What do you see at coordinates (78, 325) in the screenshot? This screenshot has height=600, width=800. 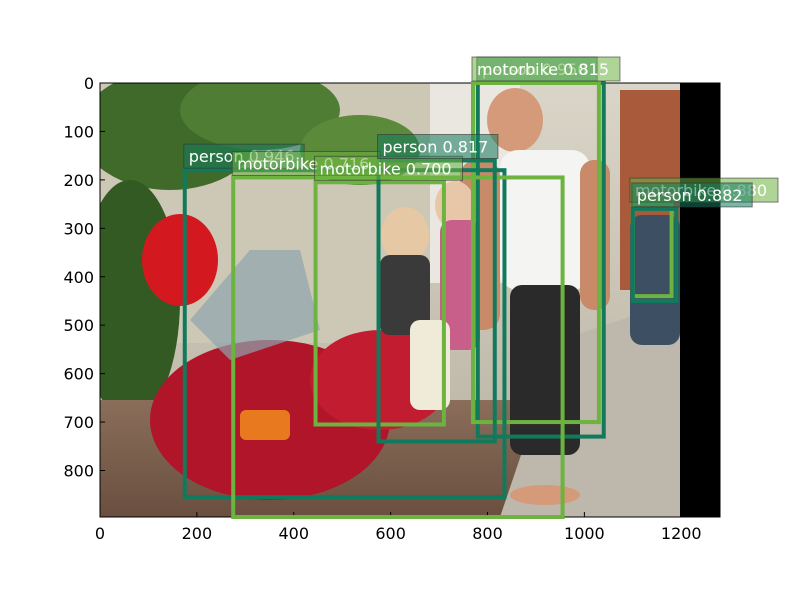 I see `y-tick-label: 500` at bounding box center [78, 325].